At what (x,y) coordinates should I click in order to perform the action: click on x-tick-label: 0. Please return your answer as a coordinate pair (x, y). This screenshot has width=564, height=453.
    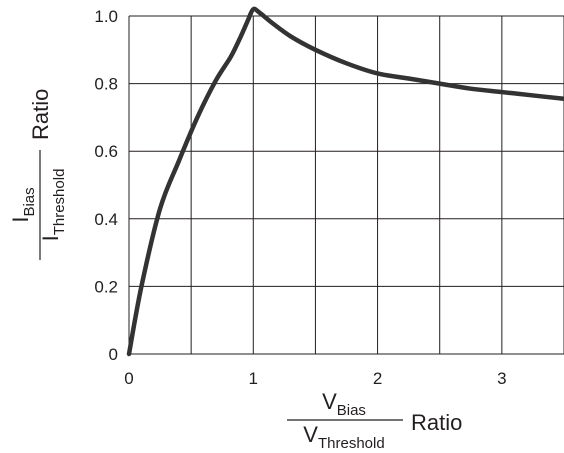
    Looking at the image, I should click on (128, 378).